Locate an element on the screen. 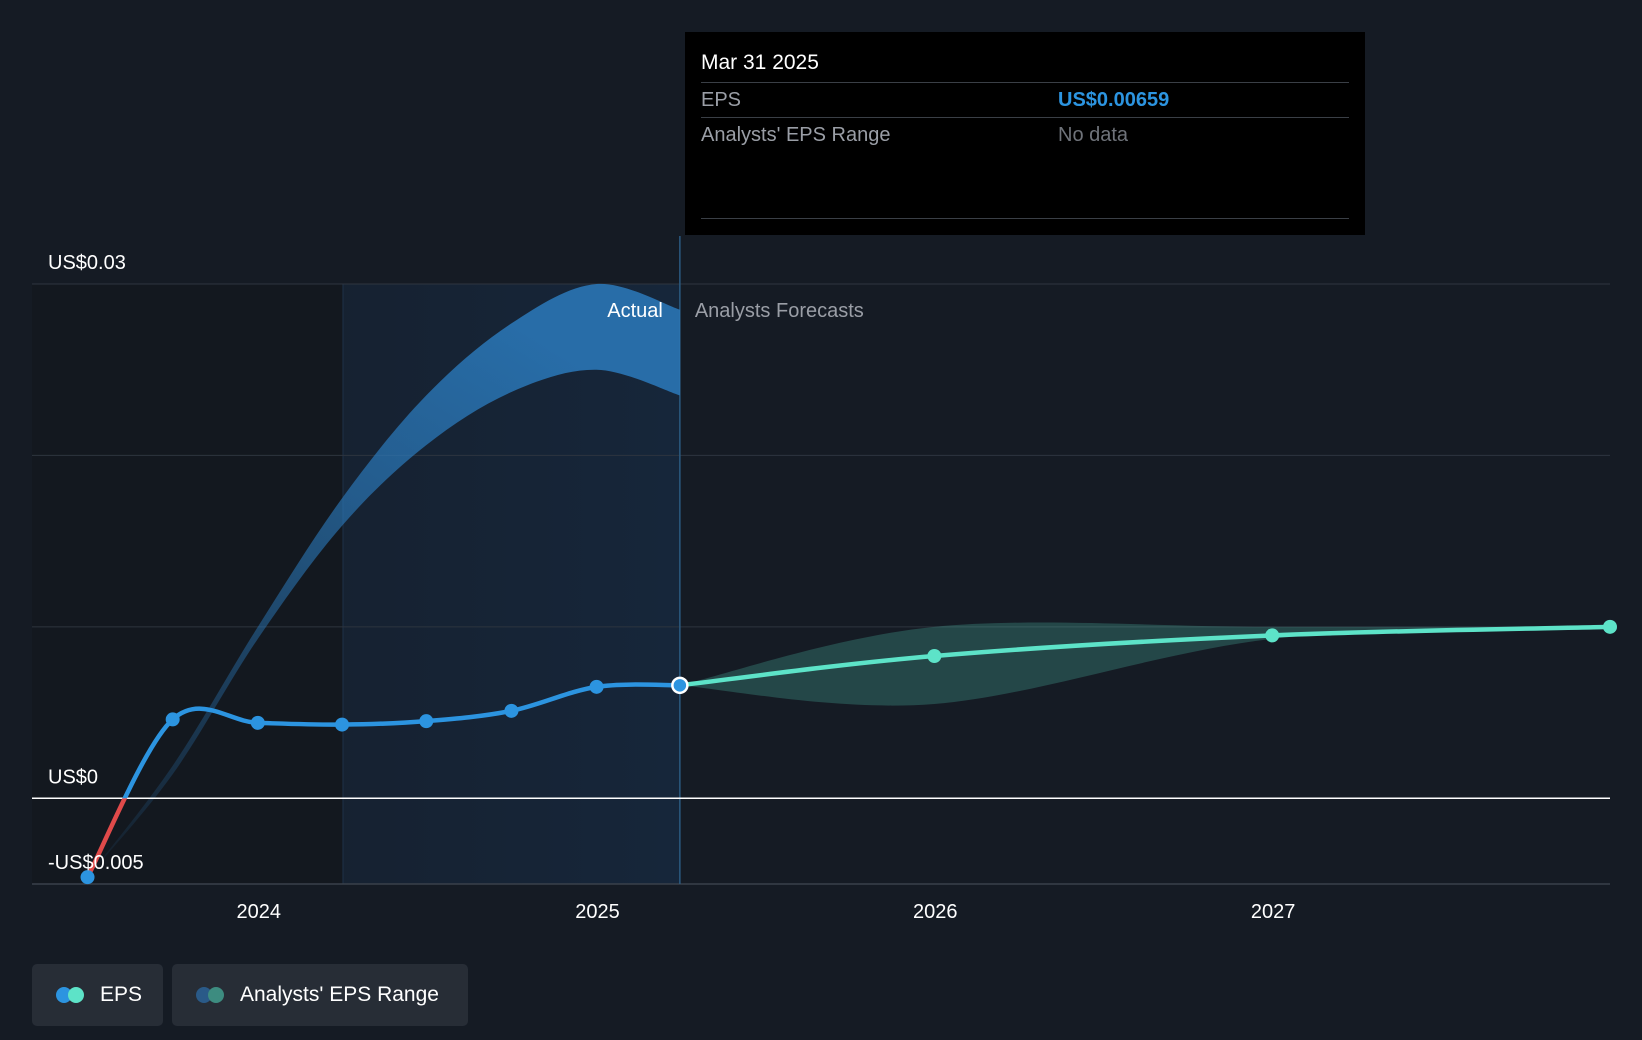 Image resolution: width=1642 pixels, height=1040 pixels. x-tick-label: 2025 is located at coordinates (597, 912).